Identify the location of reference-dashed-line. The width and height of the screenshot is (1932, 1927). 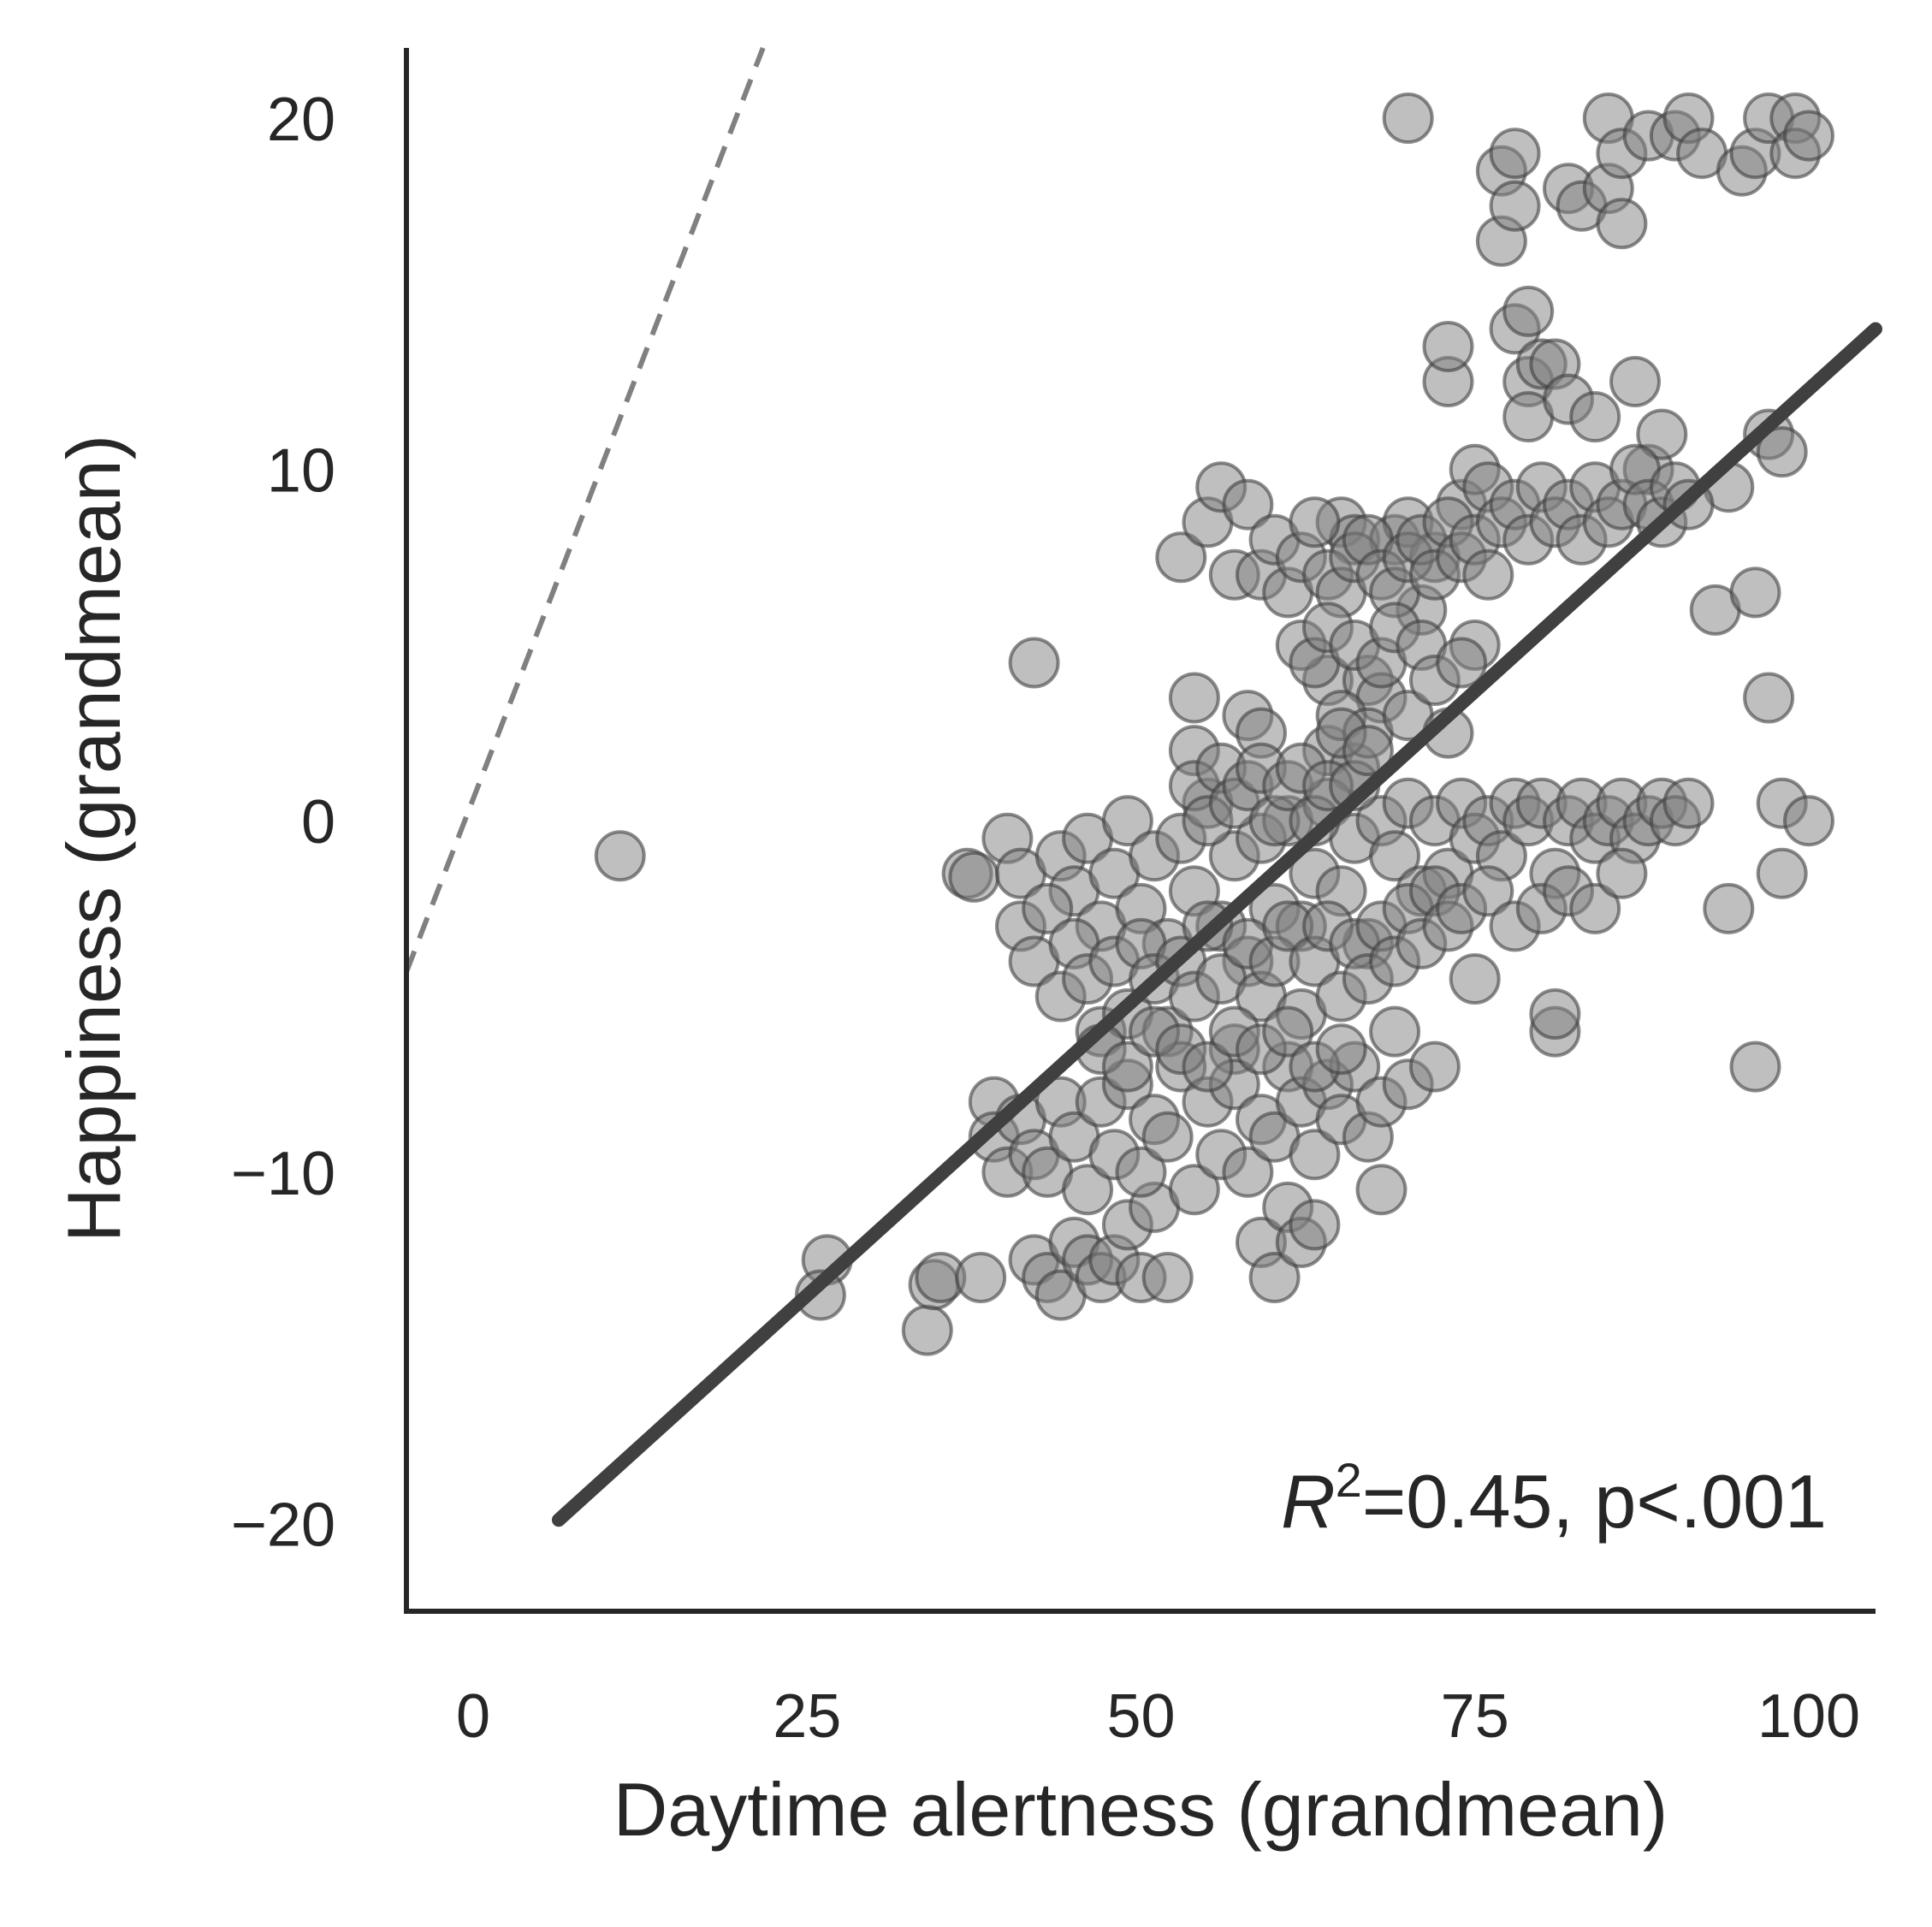
(585, 510).